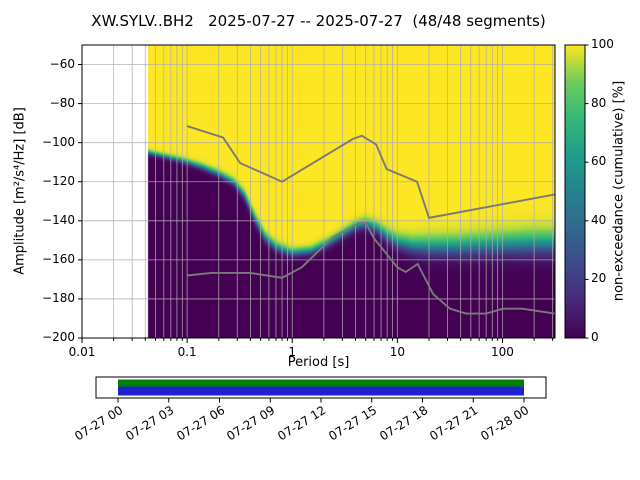  Describe the element at coordinates (599, 102) in the screenshot. I see `colorbar-tick-label: 80` at that location.